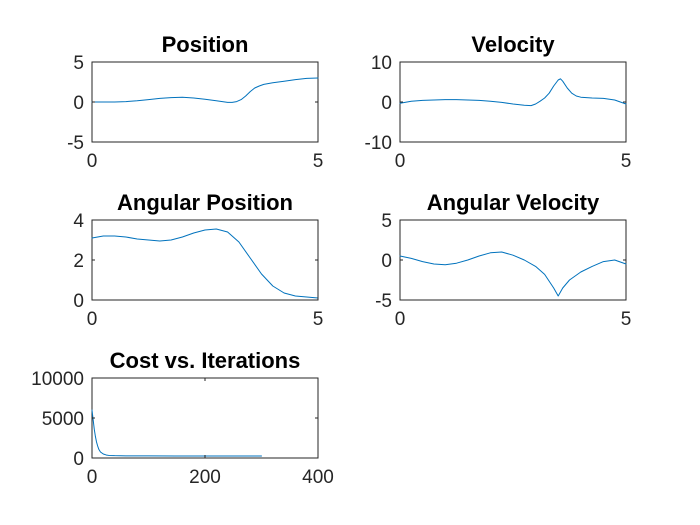 The image size is (700, 525). I want to click on y-tick-label: 5000, so click(63, 419).